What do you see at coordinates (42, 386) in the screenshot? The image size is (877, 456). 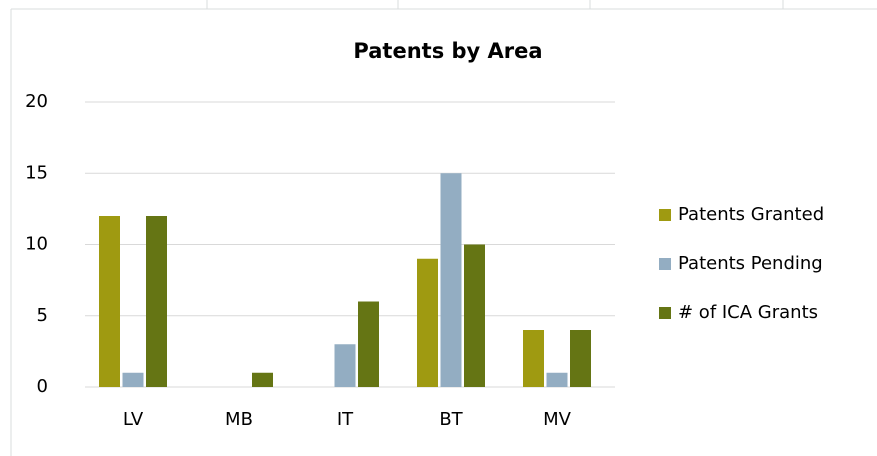 I see `y-tick-label: 0` at bounding box center [42, 386].